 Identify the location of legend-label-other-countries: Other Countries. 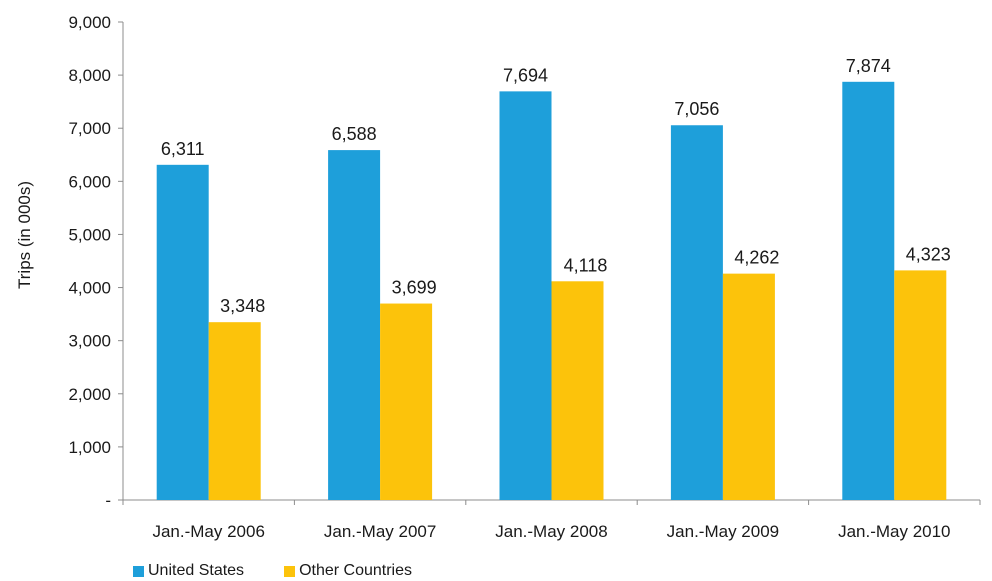
(355, 570).